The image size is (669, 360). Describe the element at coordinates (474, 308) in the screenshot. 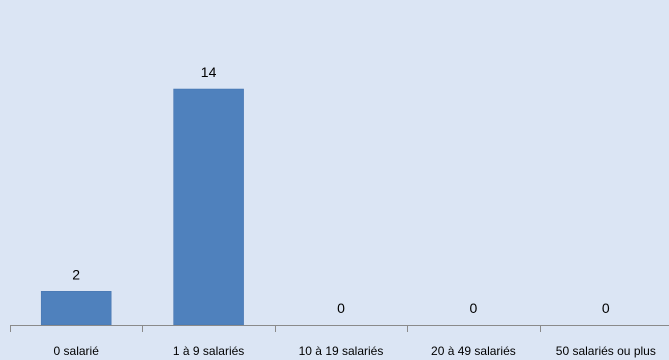

I see `data-label-3: 0` at that location.